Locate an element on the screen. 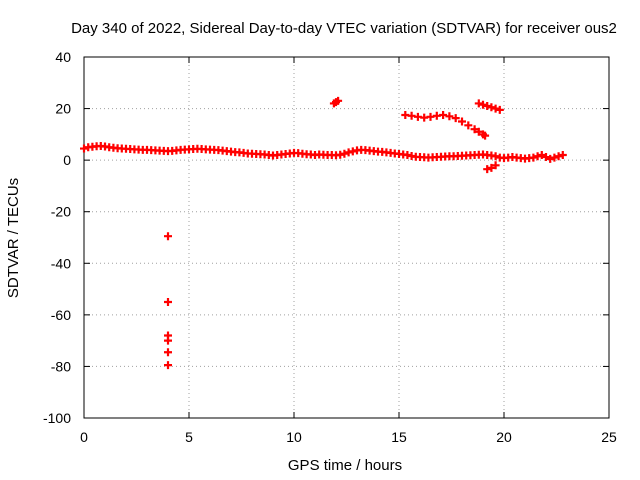 The width and height of the screenshot is (640, 480). y-tick-label: -20 is located at coordinates (61, 212).